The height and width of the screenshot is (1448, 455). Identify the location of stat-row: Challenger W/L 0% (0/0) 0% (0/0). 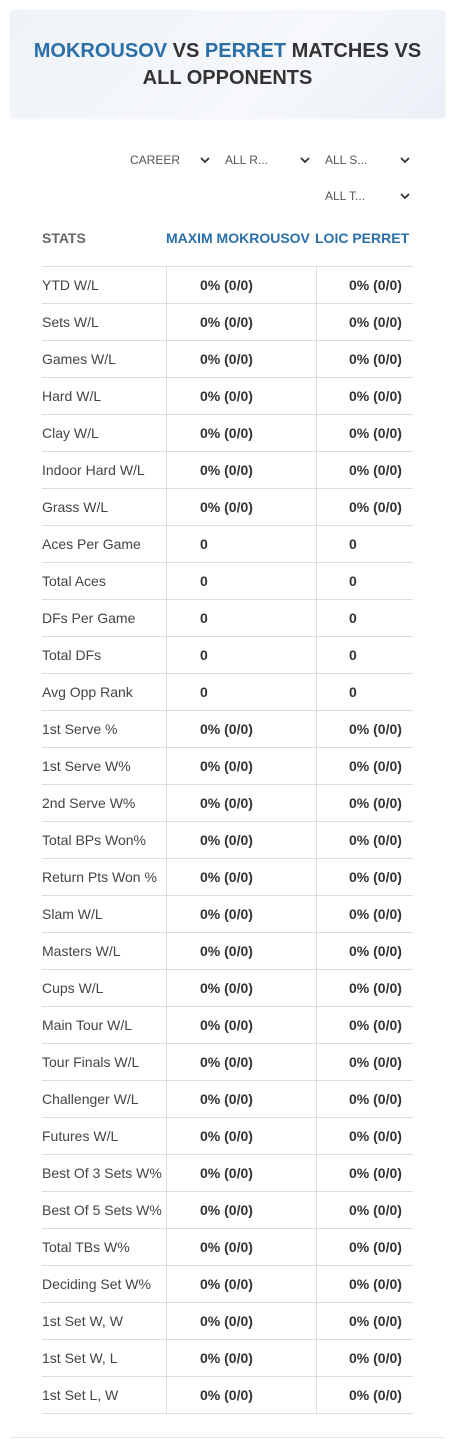
(227, 1099).